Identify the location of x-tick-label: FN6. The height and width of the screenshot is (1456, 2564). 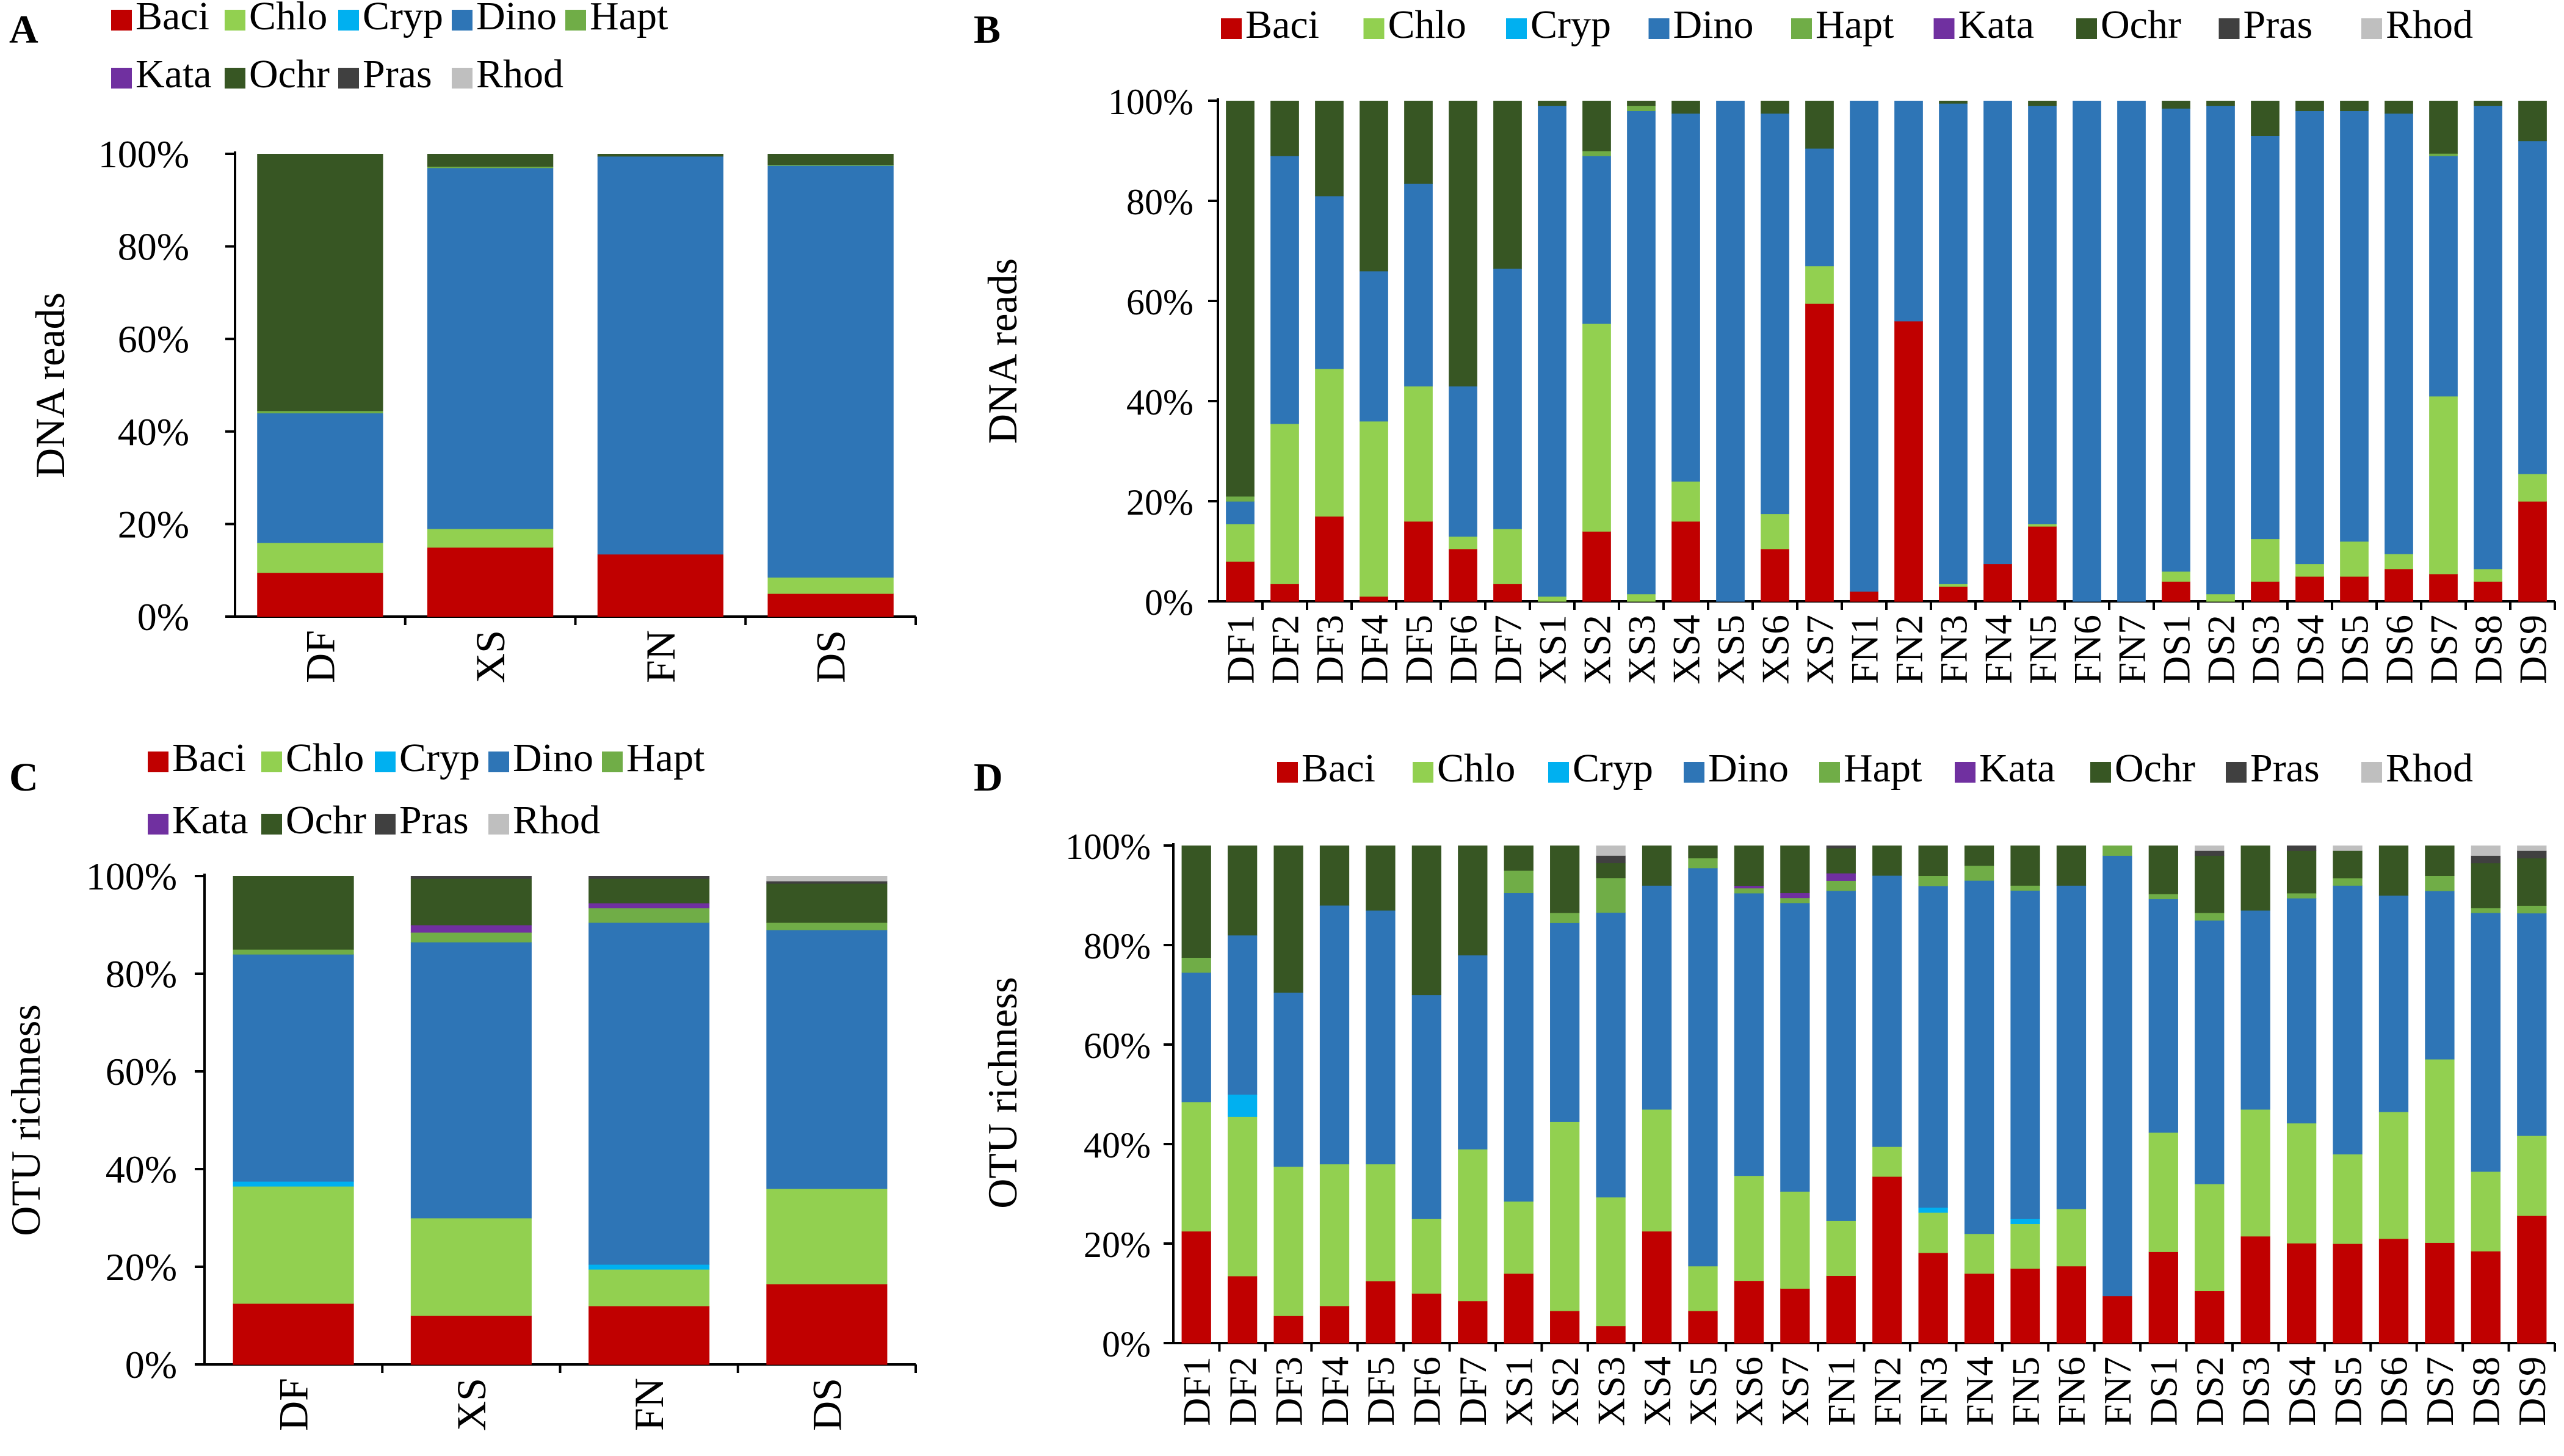
(2087, 649).